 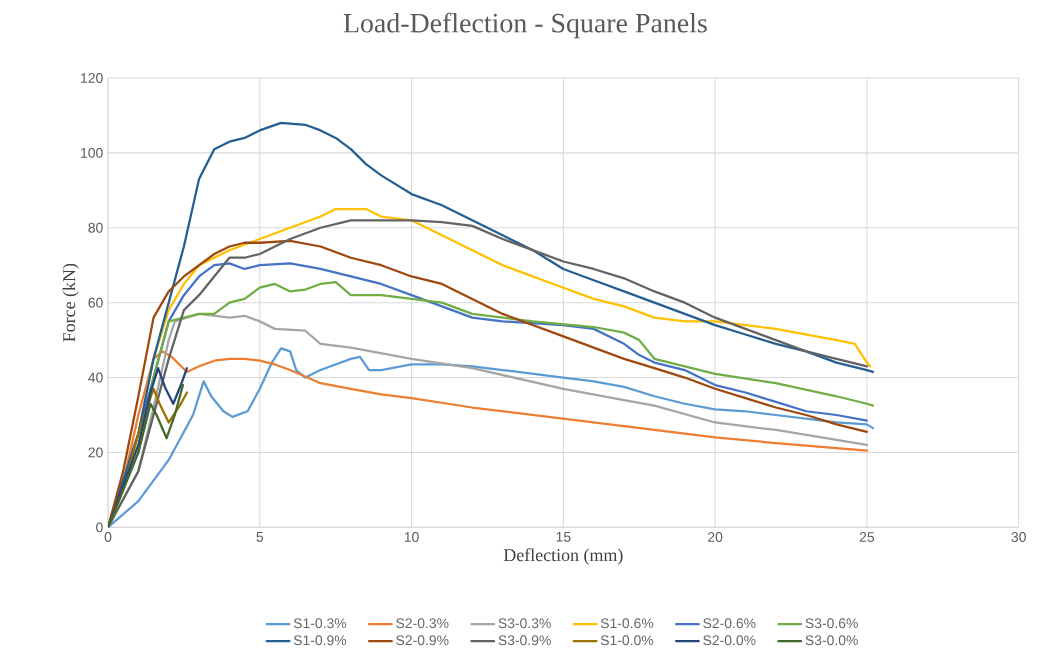 What do you see at coordinates (524, 640) in the screenshot?
I see `legend-label: S3-0.9%` at bounding box center [524, 640].